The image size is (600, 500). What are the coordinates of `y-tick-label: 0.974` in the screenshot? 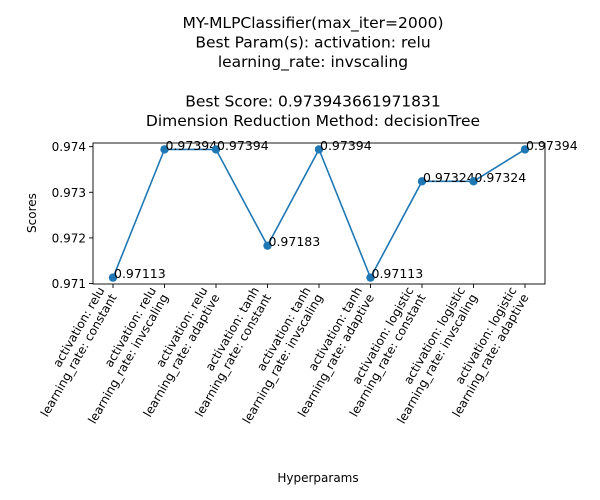 It's located at (69, 147).